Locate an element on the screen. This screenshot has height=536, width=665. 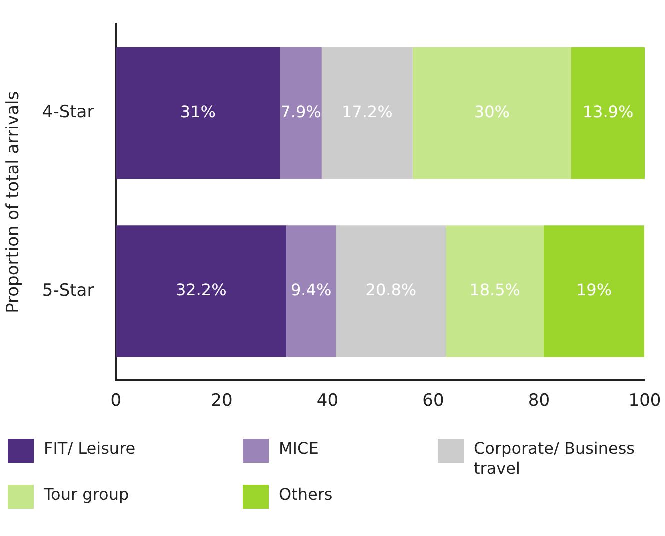
y-tick-label: 5-Star is located at coordinates (68, 290).